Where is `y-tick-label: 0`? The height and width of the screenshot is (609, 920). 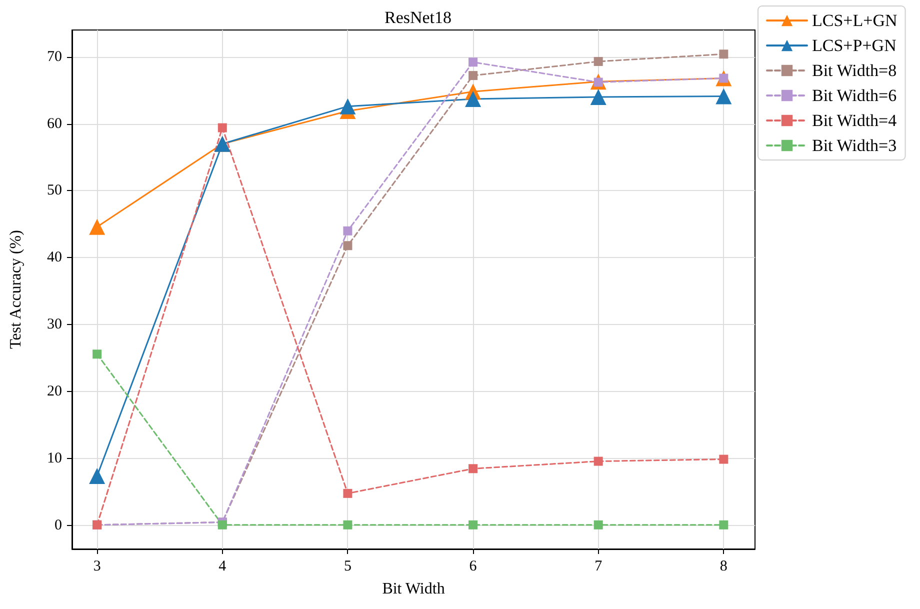 y-tick-label: 0 is located at coordinates (58, 526).